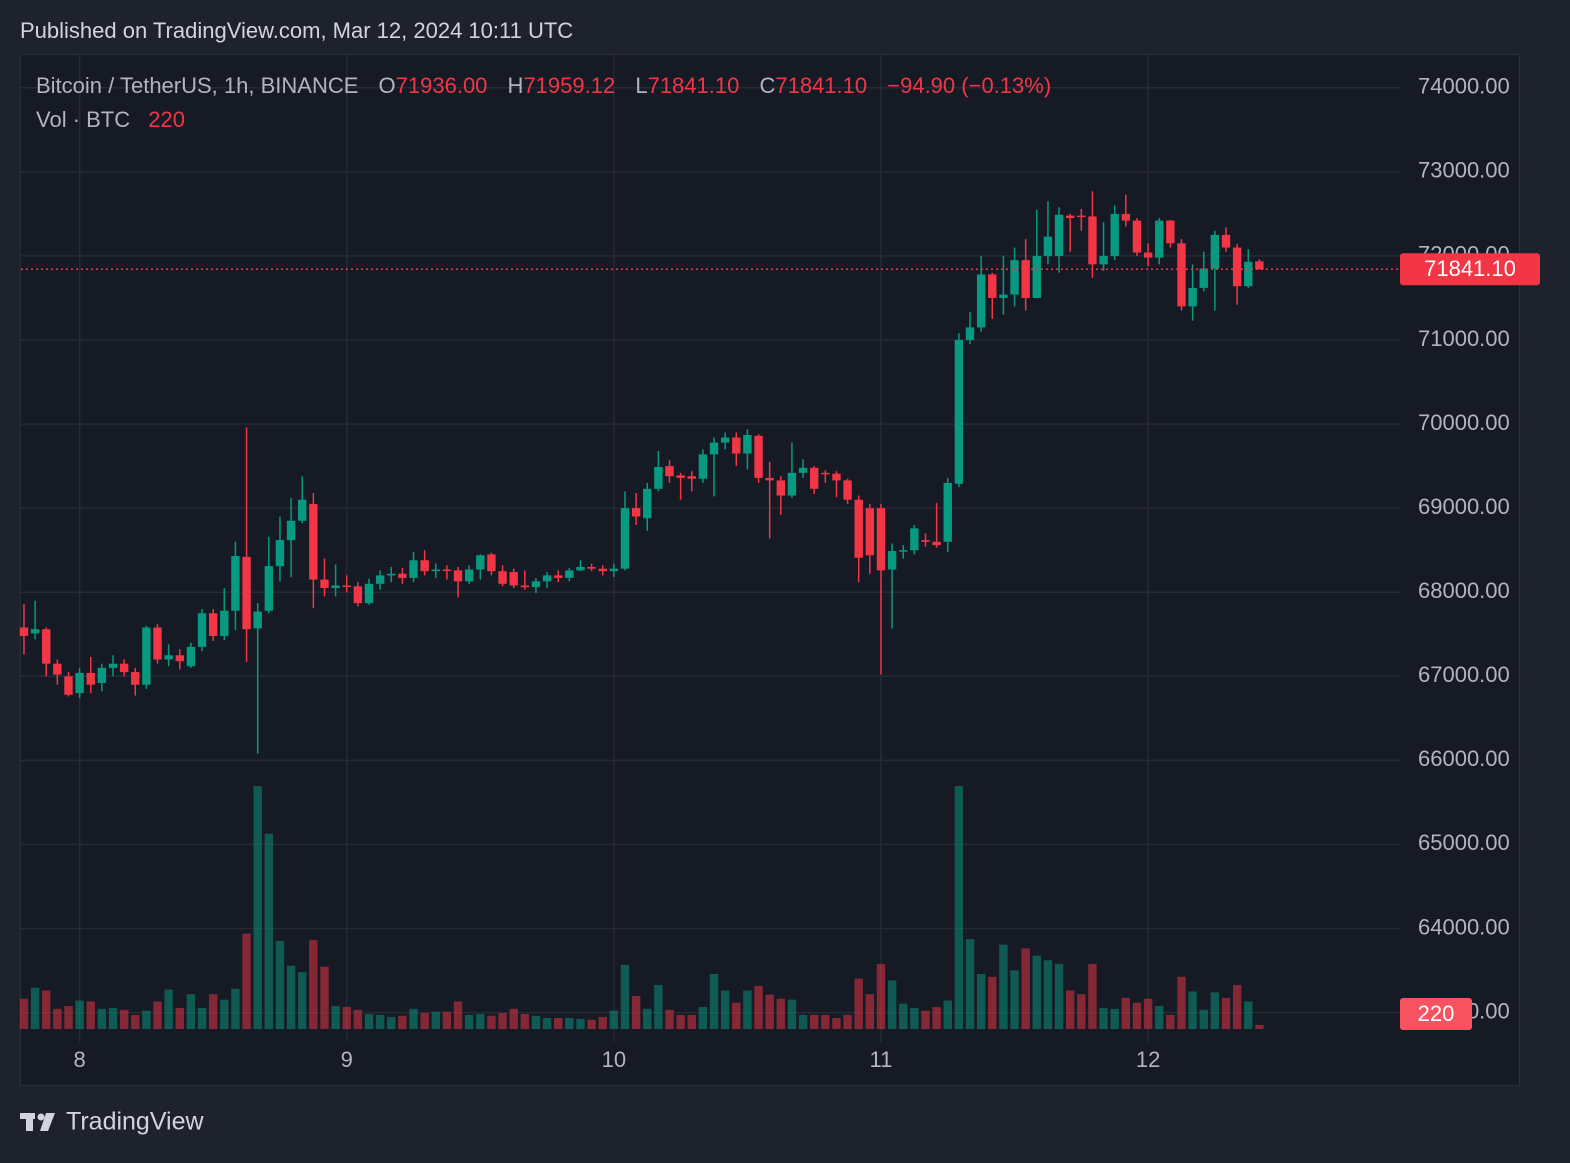 This screenshot has width=1570, height=1163. What do you see at coordinates (387, 85) in the screenshot?
I see `ohlc-prefix: O` at bounding box center [387, 85].